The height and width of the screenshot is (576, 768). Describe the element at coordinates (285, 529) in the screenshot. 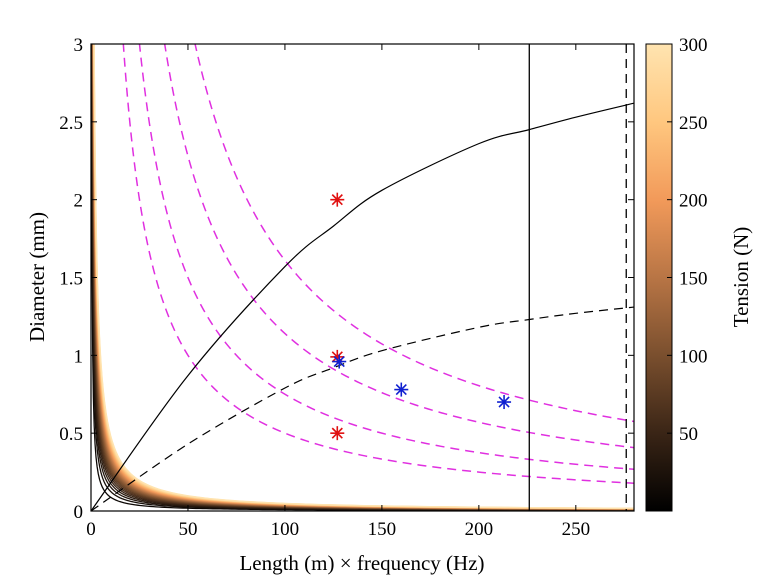

I see `x-tick-label: 100` at that location.